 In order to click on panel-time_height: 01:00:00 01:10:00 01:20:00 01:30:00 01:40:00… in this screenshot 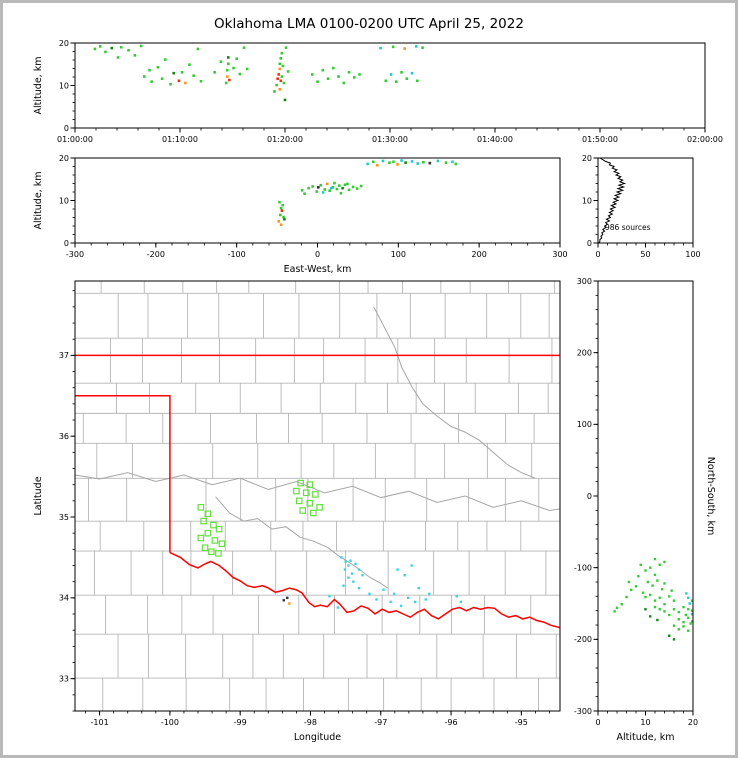, I will do `click(378, 91)`.